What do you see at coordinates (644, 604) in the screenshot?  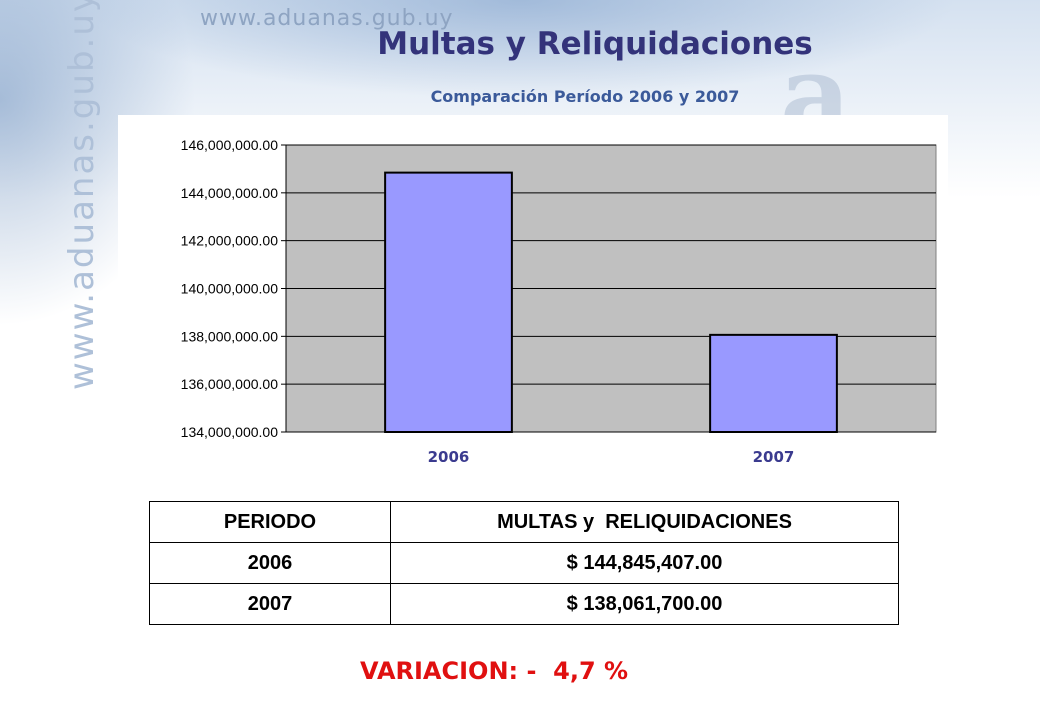 I see `cell-amount: $ 138,061,700.00` at bounding box center [644, 604].